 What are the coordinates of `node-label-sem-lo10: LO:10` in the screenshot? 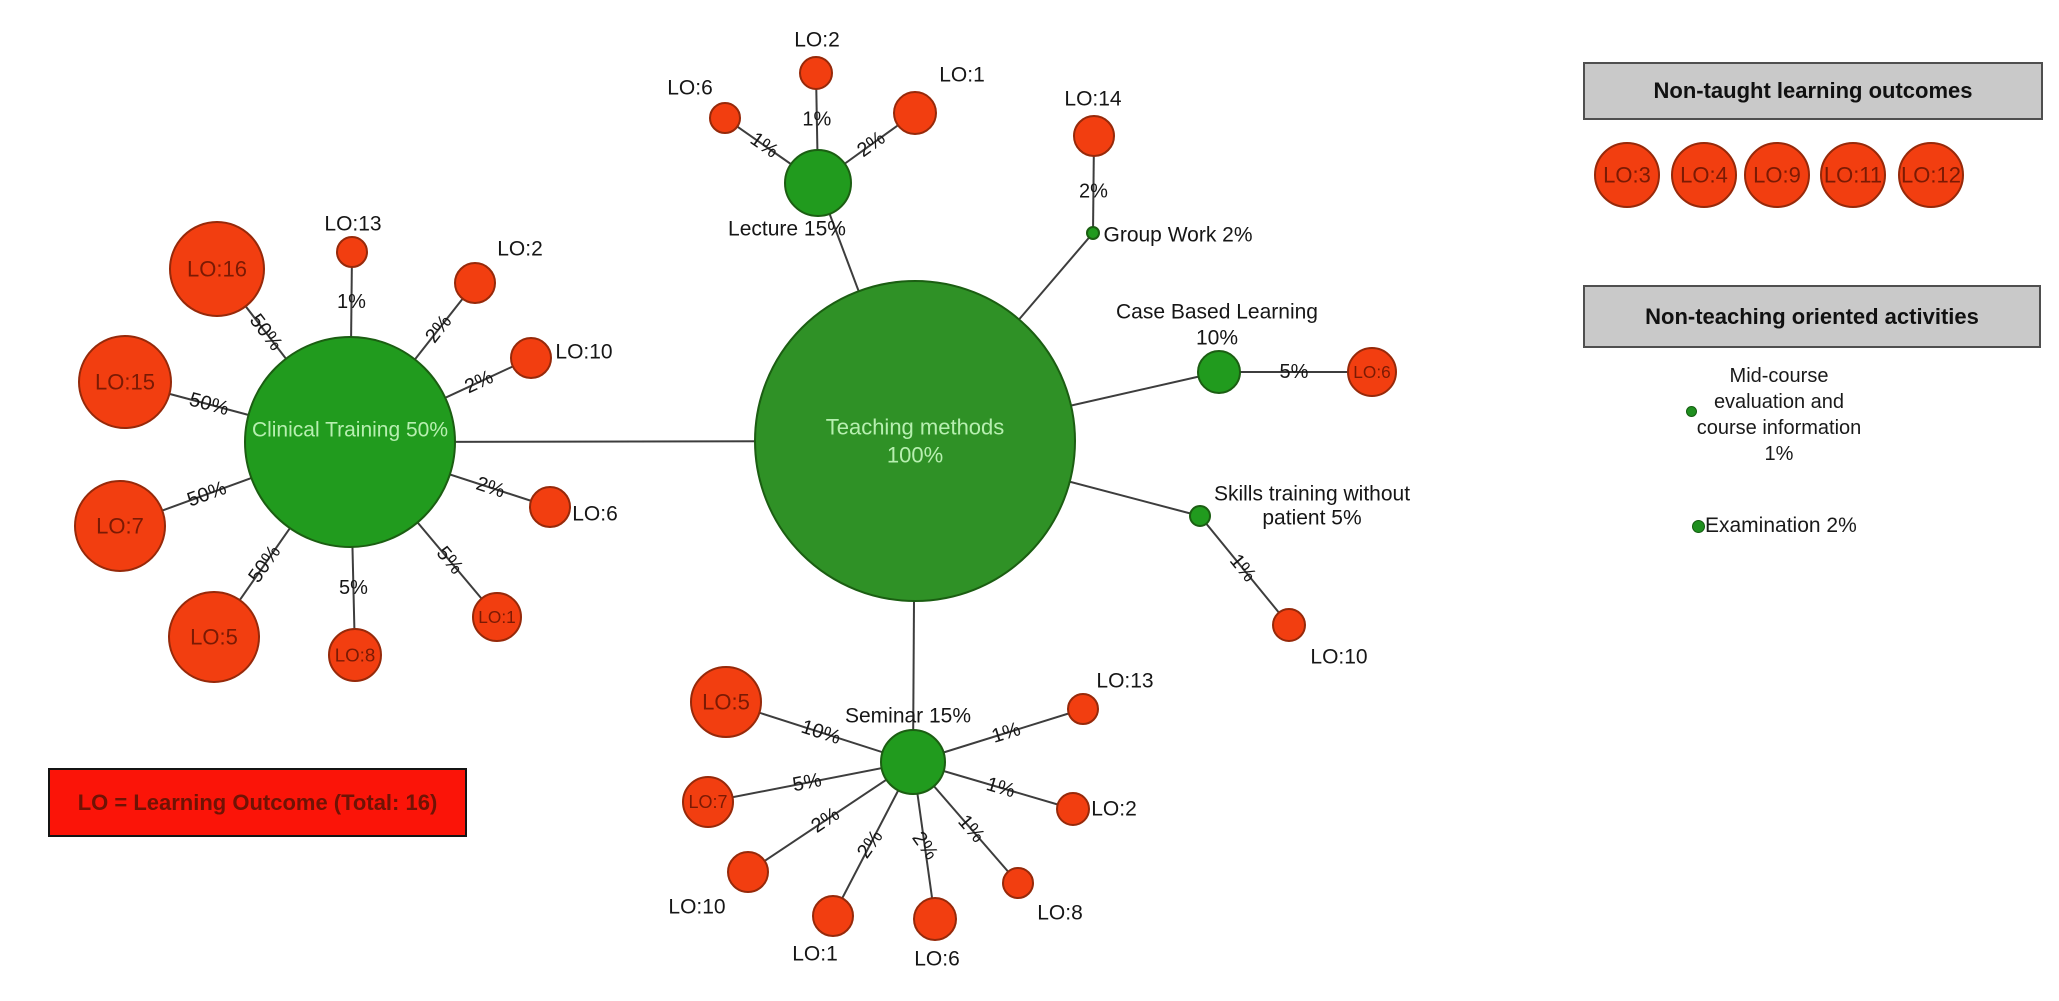 It's located at (696, 907).